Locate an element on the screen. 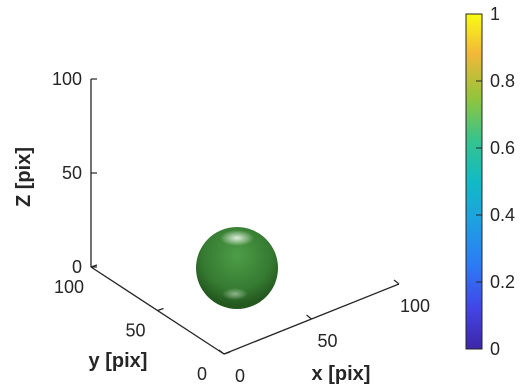 The image size is (526, 388). x-tick-label: 100 is located at coordinates (415, 306).